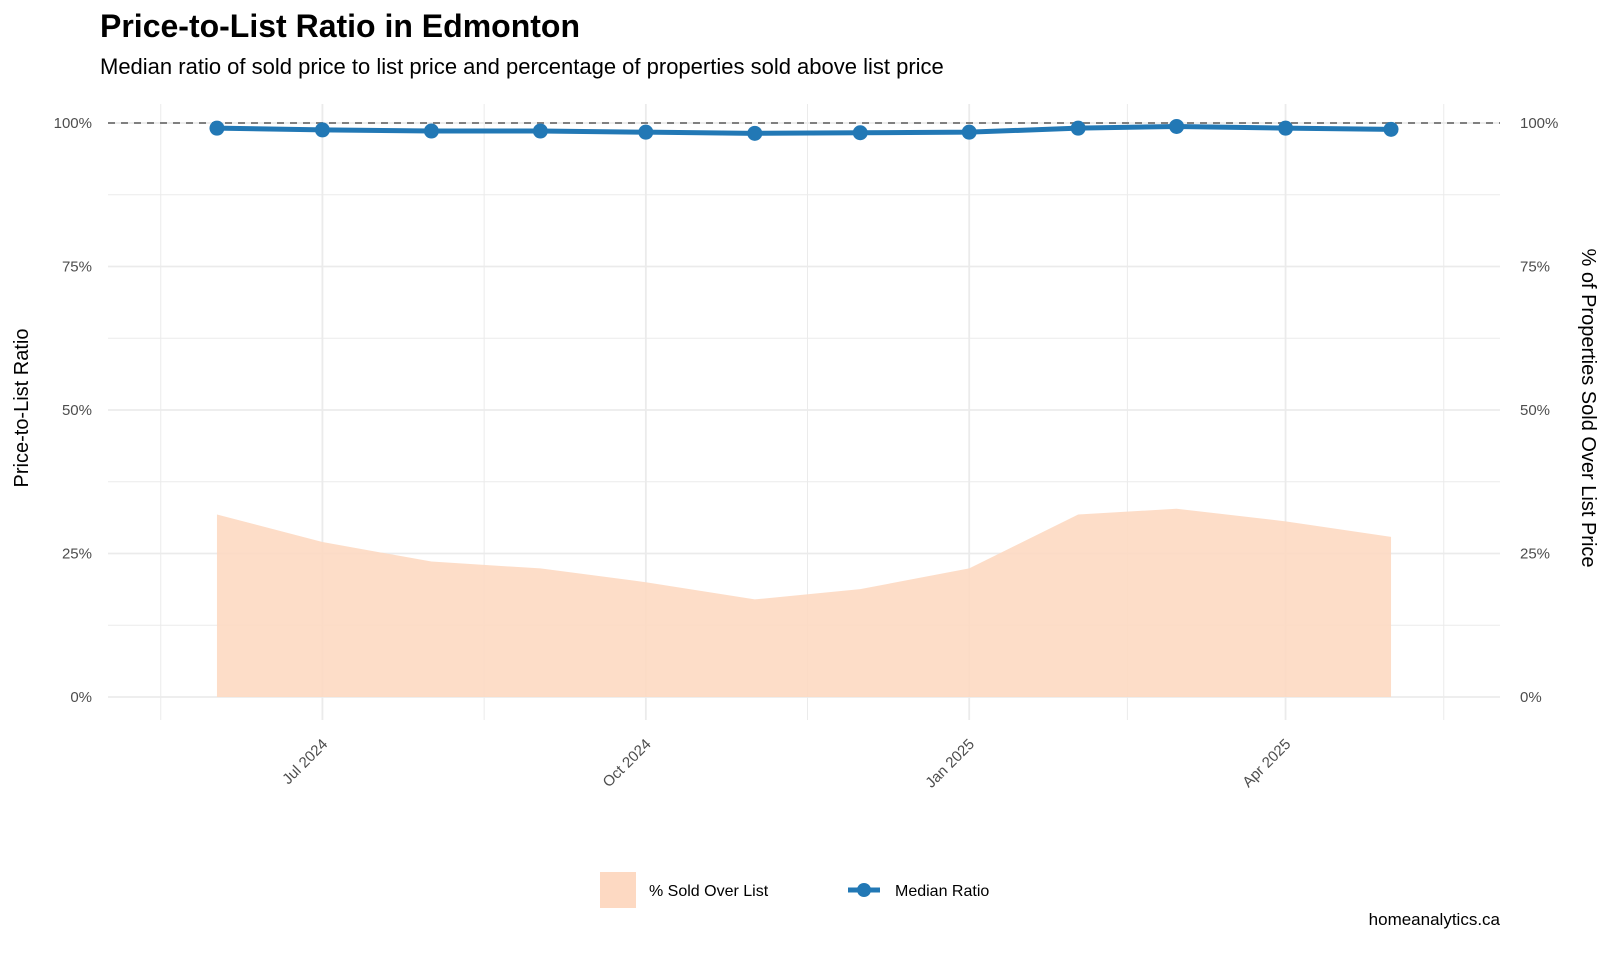  I want to click on legend-swatch-area, so click(618, 890).